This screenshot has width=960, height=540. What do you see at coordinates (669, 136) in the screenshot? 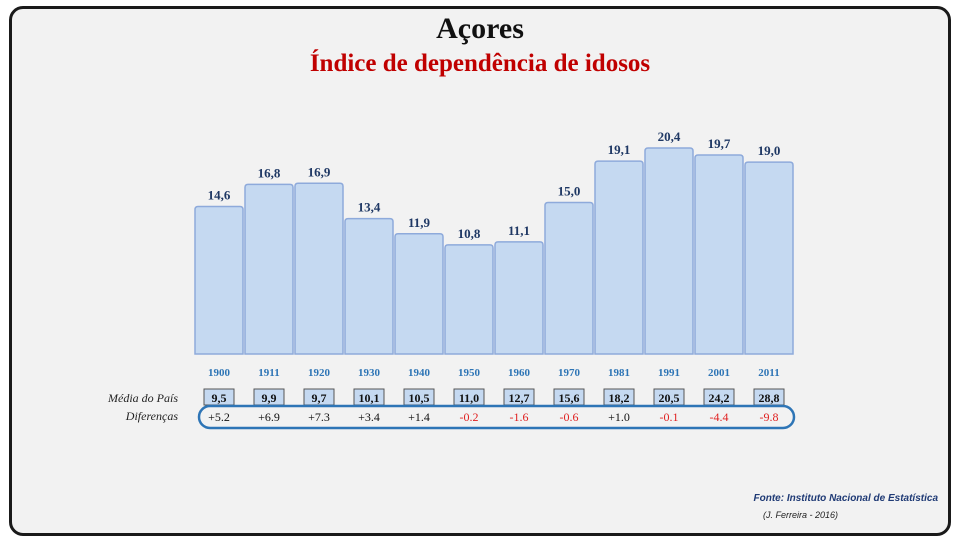
I see `data-label: 20,4` at bounding box center [669, 136].